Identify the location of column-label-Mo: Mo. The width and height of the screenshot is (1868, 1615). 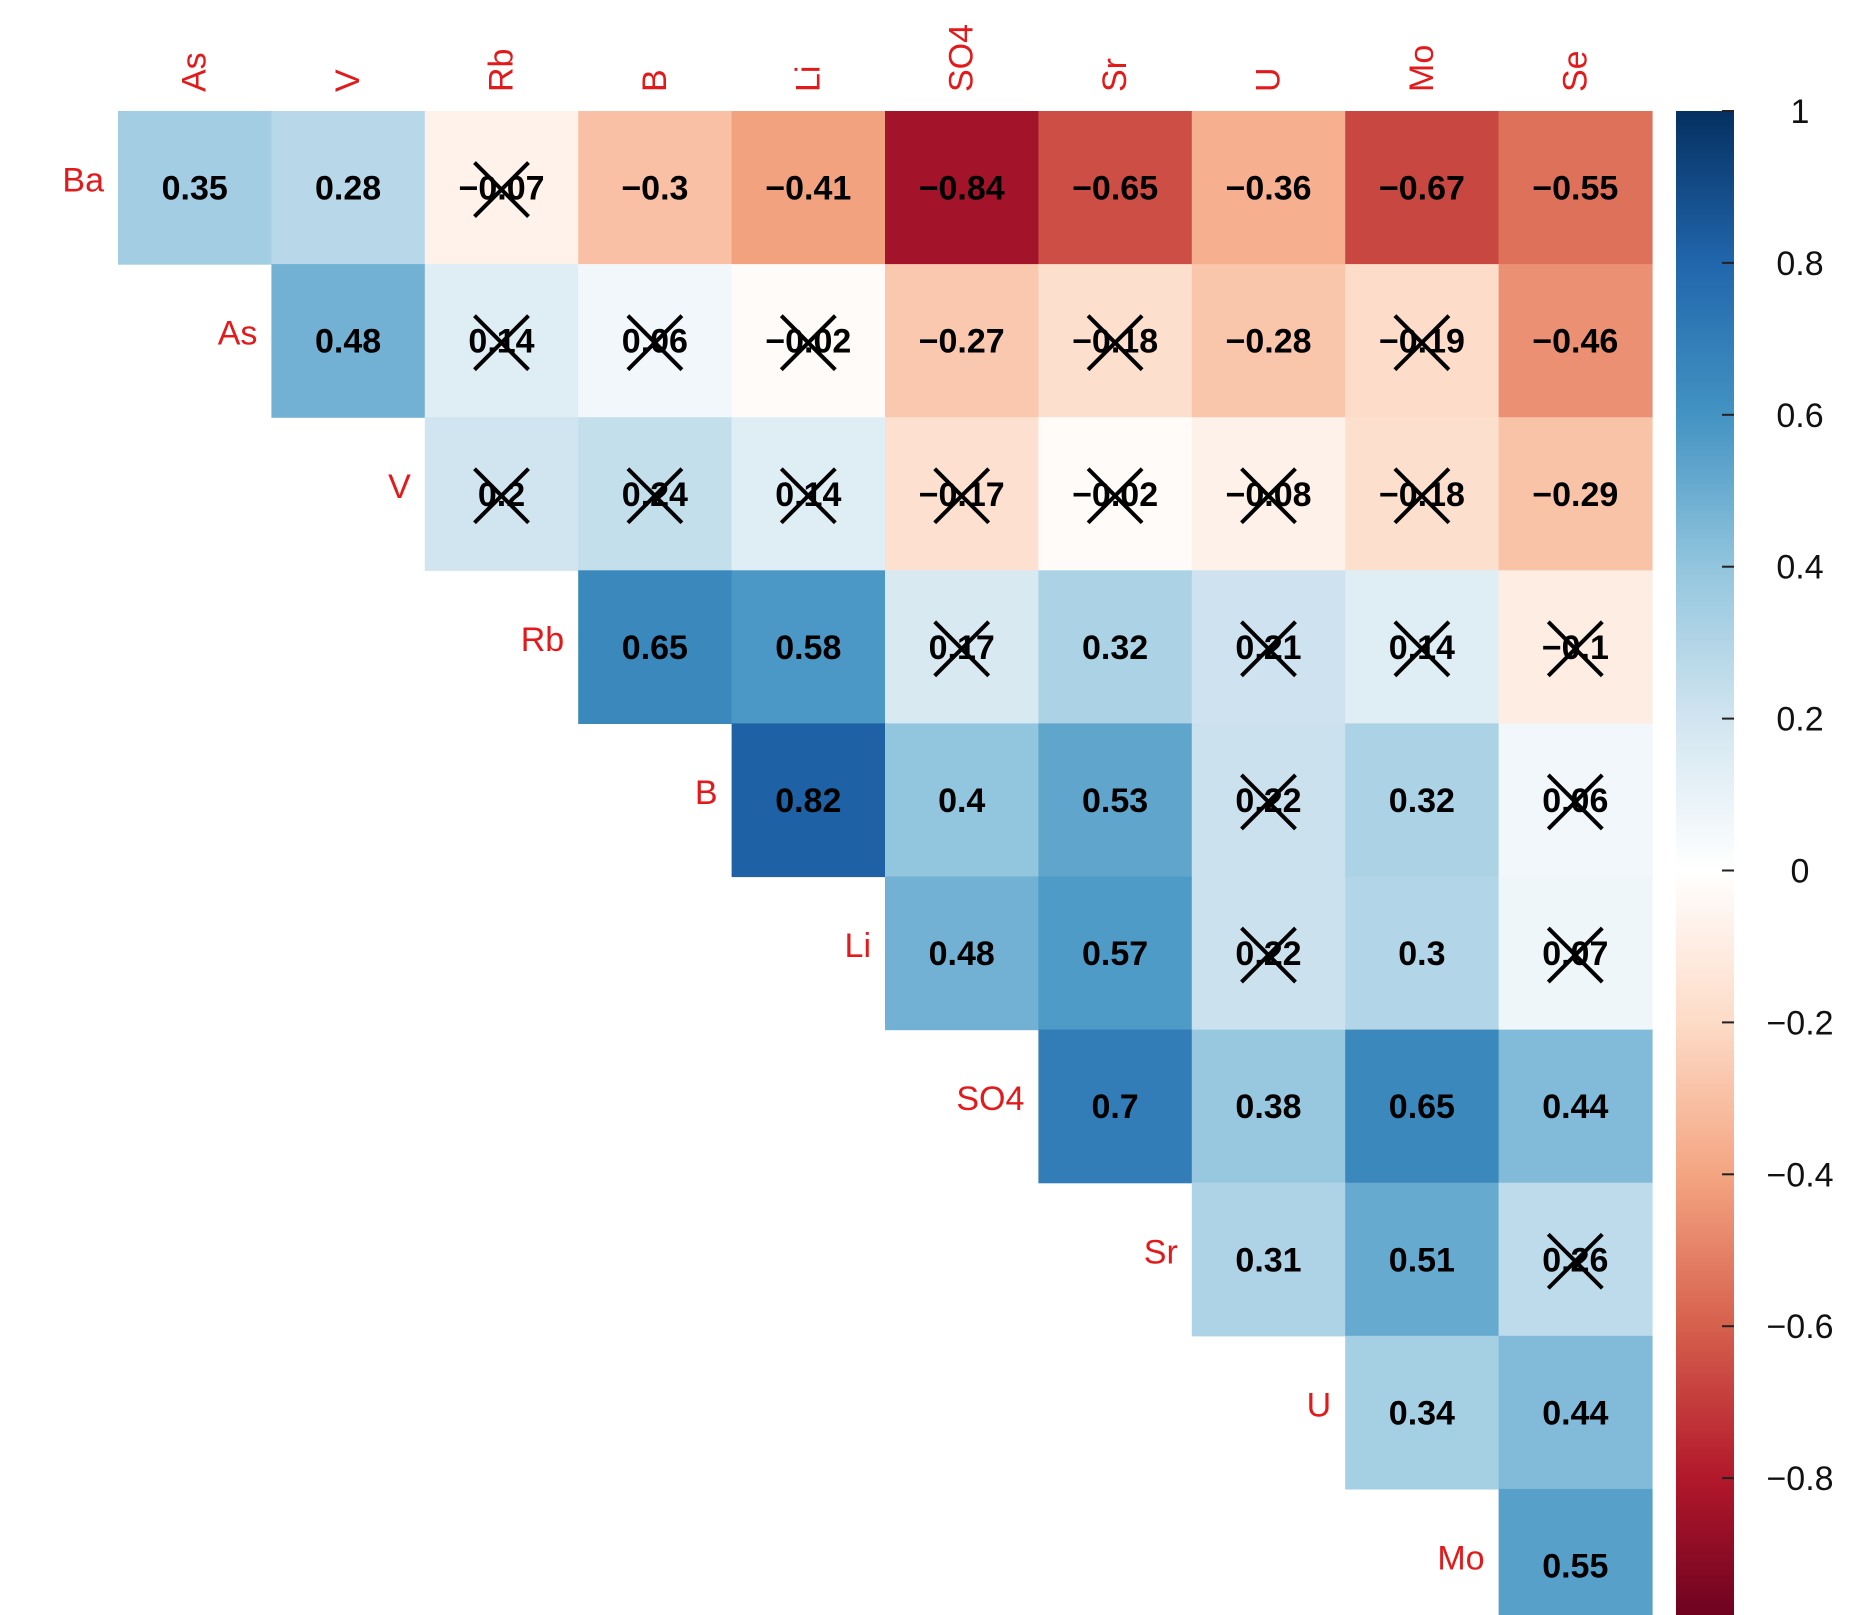
(1422, 68).